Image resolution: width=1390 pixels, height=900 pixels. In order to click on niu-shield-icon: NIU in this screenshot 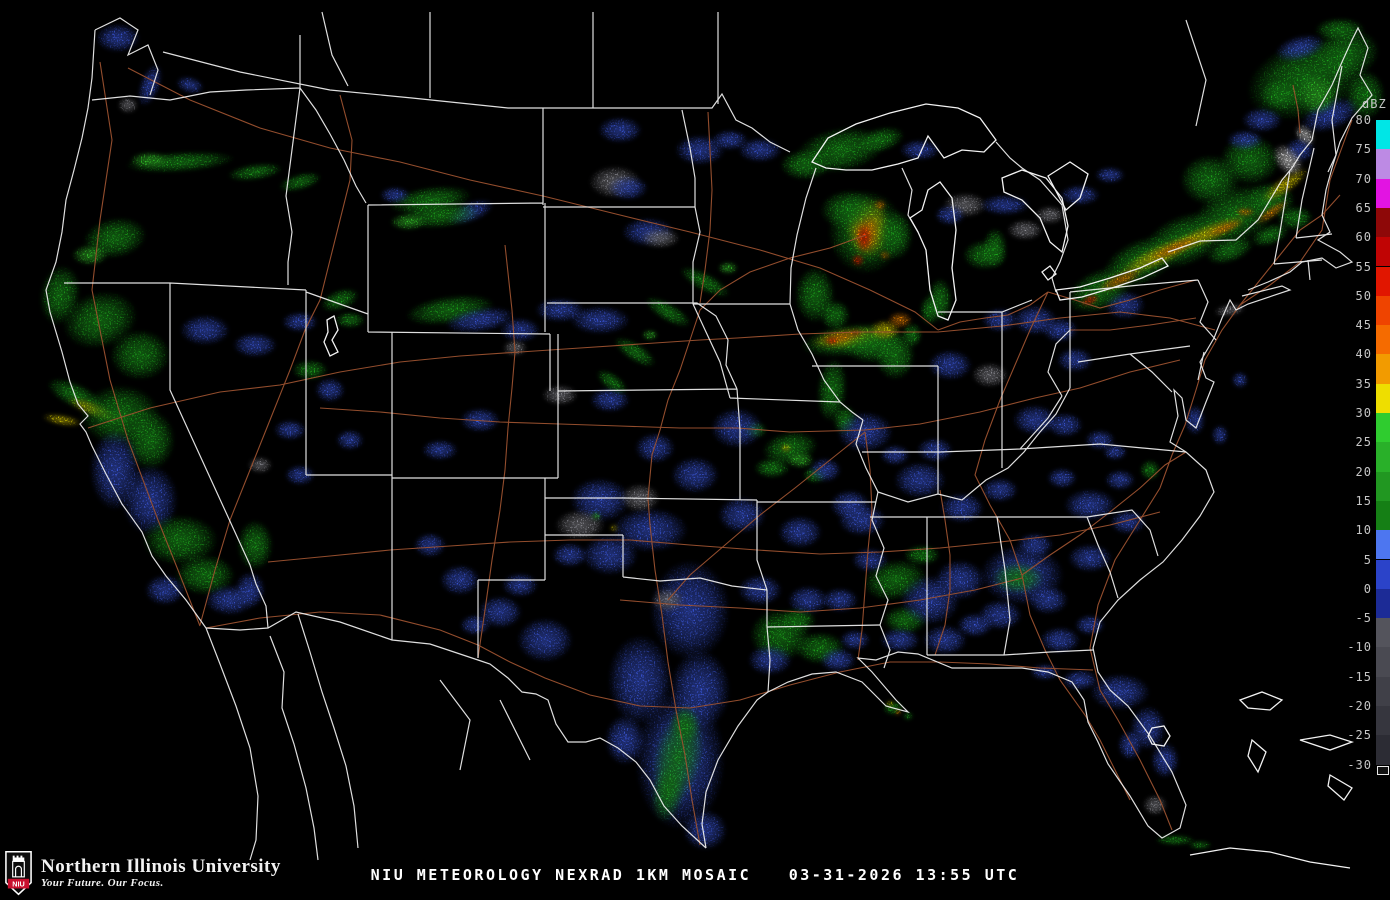, I will do `click(18, 873)`.